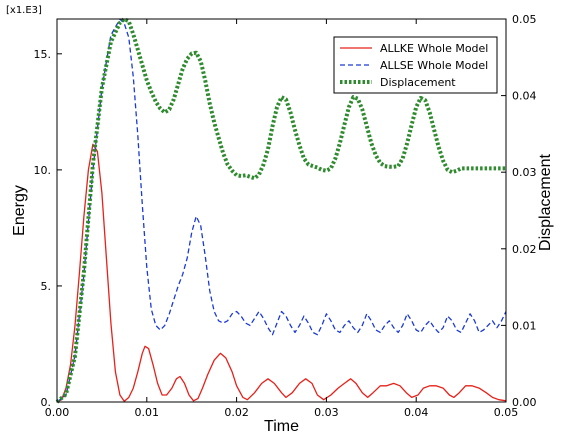 The image size is (569, 442). I want to click on x-tick-label: 0.01, so click(147, 412).